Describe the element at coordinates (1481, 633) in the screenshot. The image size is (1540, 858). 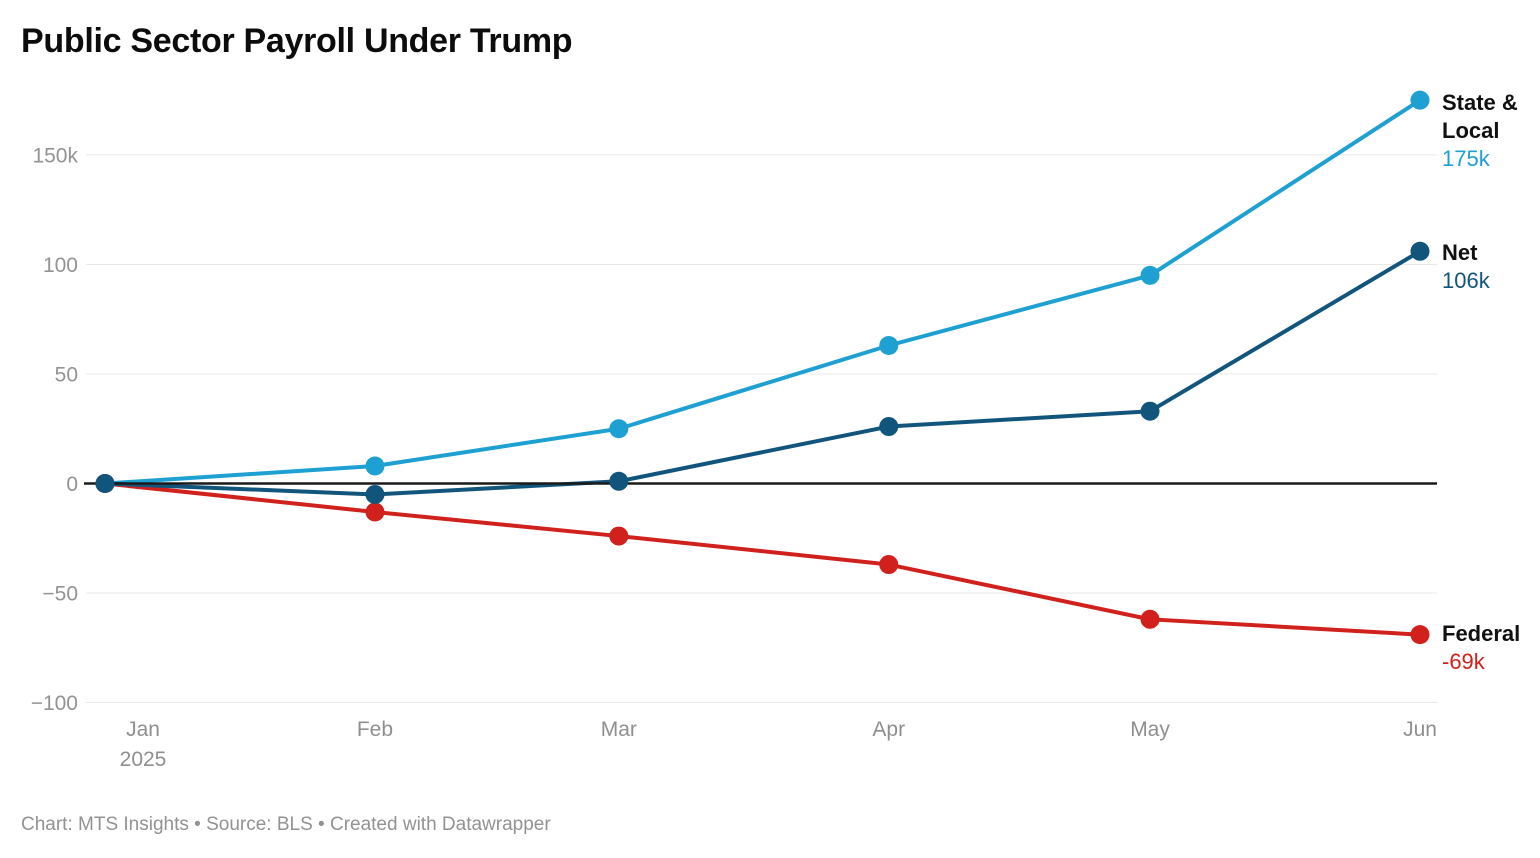
I see `series-name: Federal` at that location.